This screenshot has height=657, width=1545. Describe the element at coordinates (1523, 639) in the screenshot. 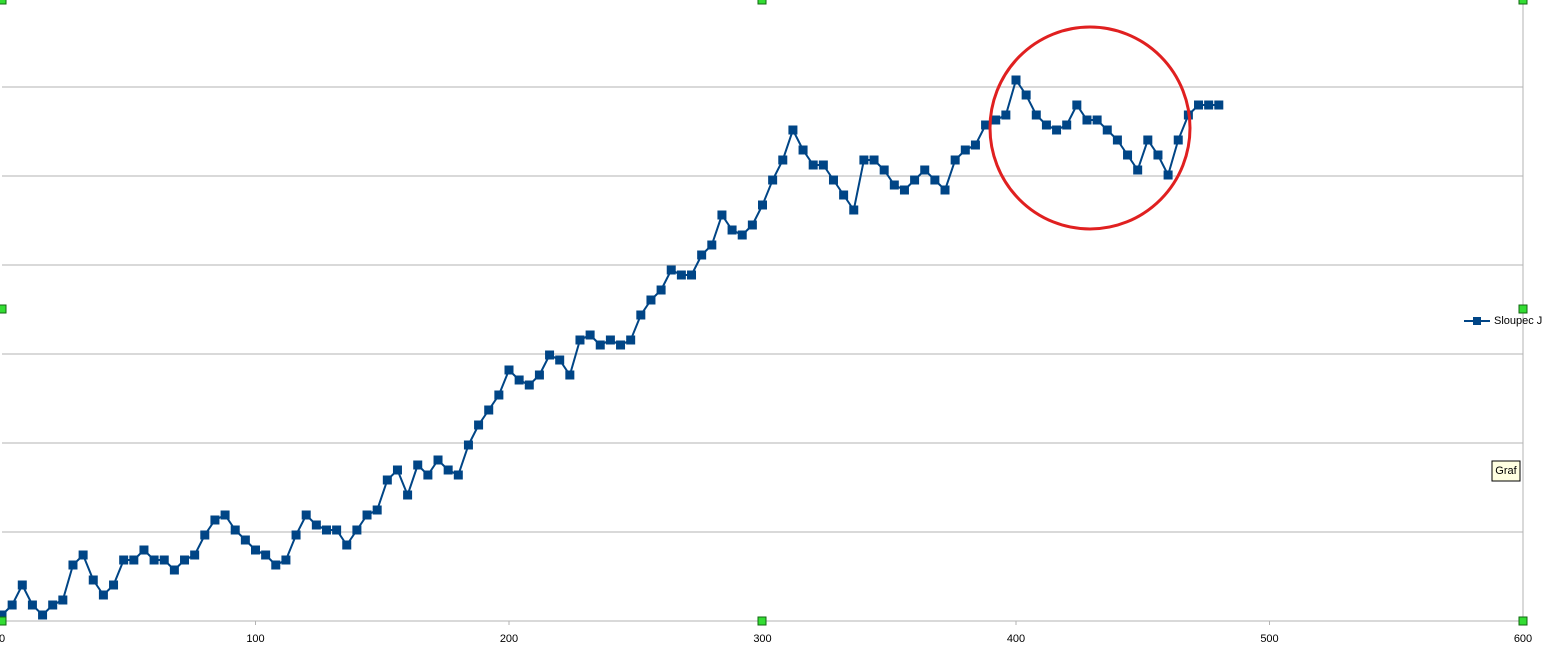

I see `x-tick-label: 600` at that location.